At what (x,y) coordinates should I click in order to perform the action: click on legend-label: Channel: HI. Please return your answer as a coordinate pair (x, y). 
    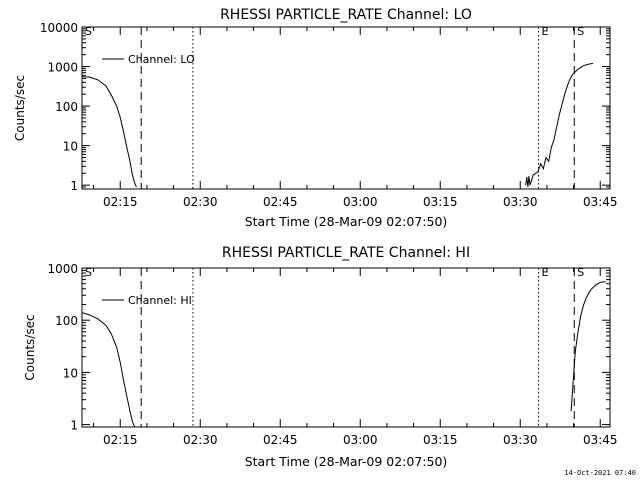
    Looking at the image, I should click on (160, 300).